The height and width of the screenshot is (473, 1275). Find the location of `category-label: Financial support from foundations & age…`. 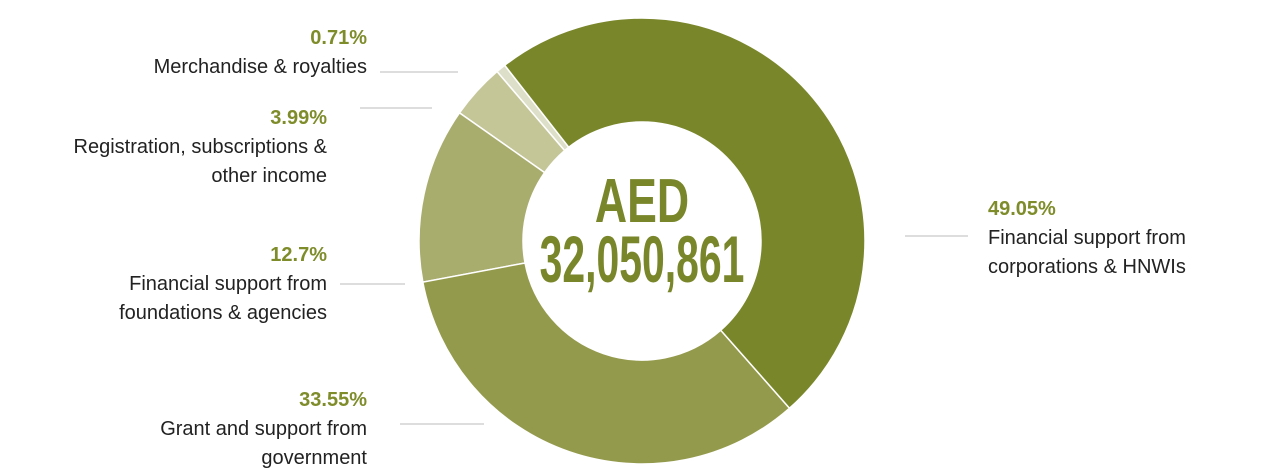

category-label: Financial support from foundations & age… is located at coordinates (223, 298).